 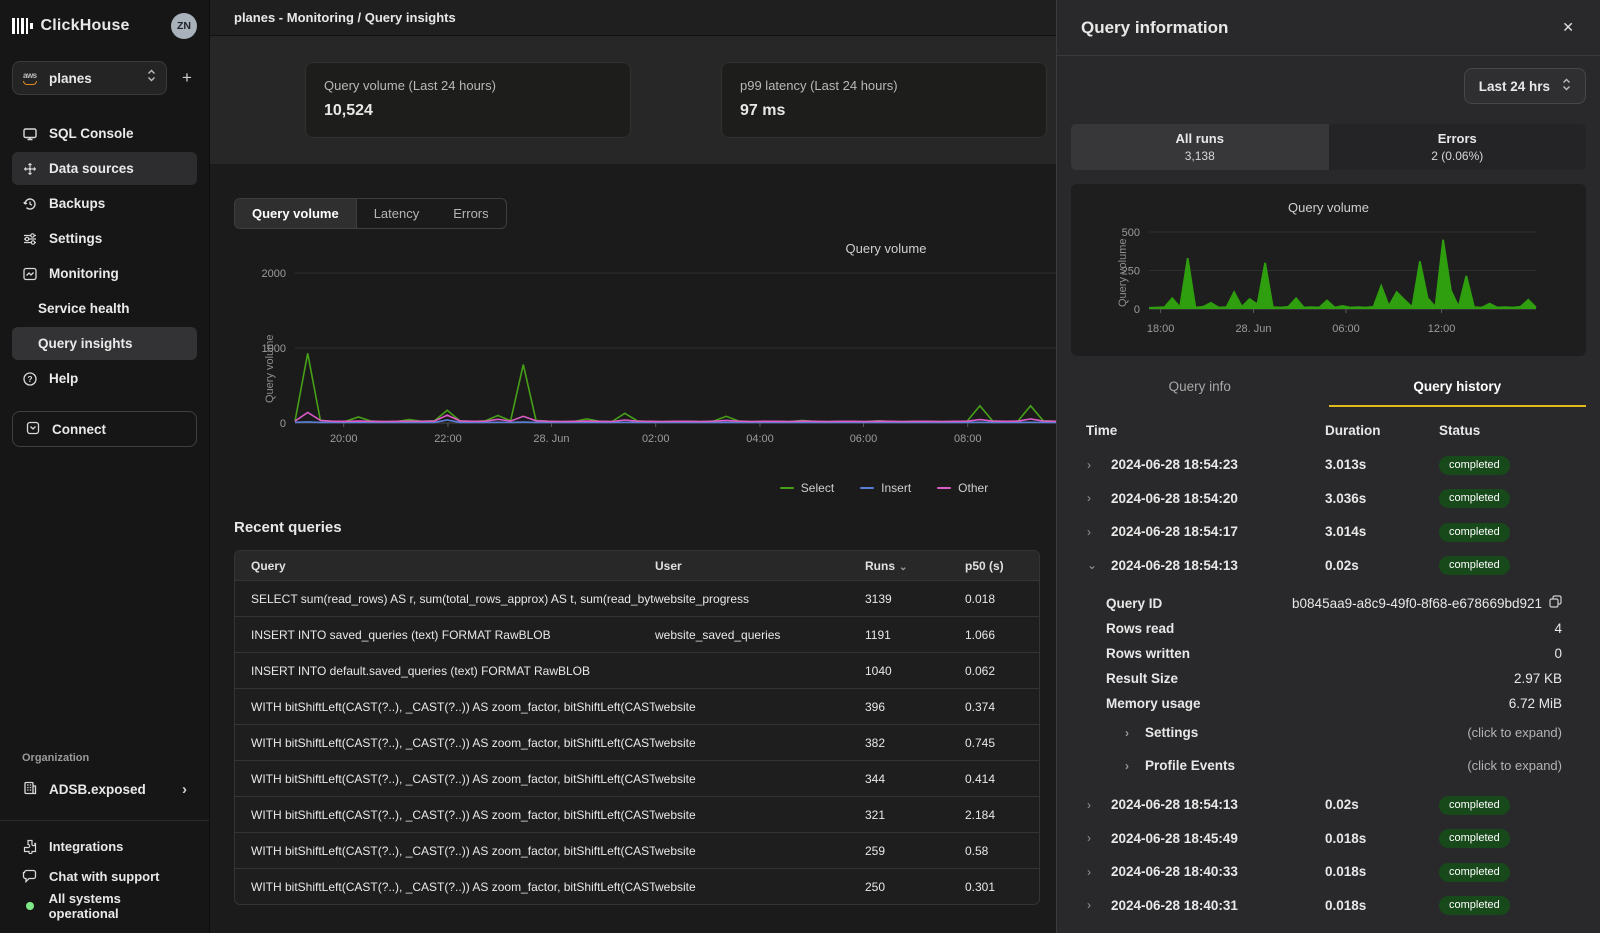 What do you see at coordinates (104, 308) in the screenshot?
I see `sidebar-item-service-health: Service health` at bounding box center [104, 308].